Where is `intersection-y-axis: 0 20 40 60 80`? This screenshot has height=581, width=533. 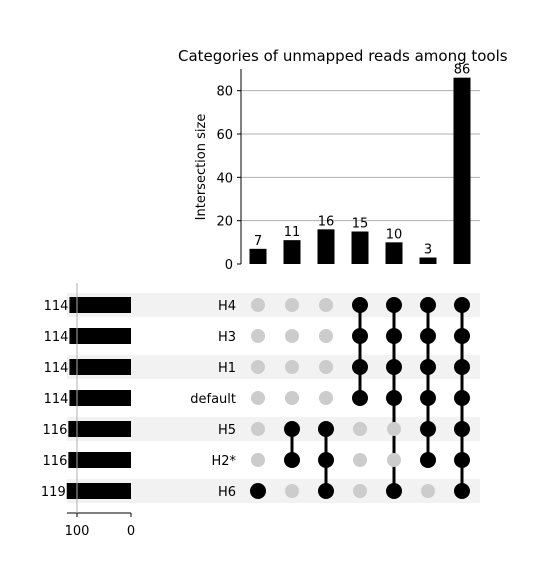 intersection-y-axis: 0 20 40 60 80 is located at coordinates (229, 171).